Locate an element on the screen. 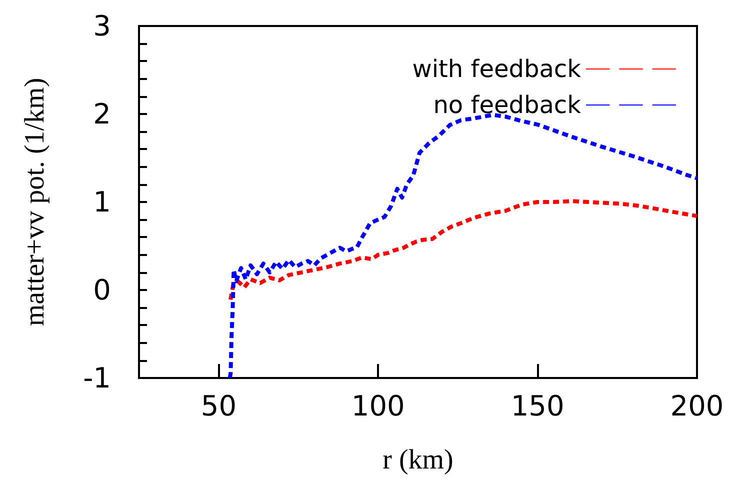 The width and height of the screenshot is (746, 498). line-series is located at coordinates (463, 250).